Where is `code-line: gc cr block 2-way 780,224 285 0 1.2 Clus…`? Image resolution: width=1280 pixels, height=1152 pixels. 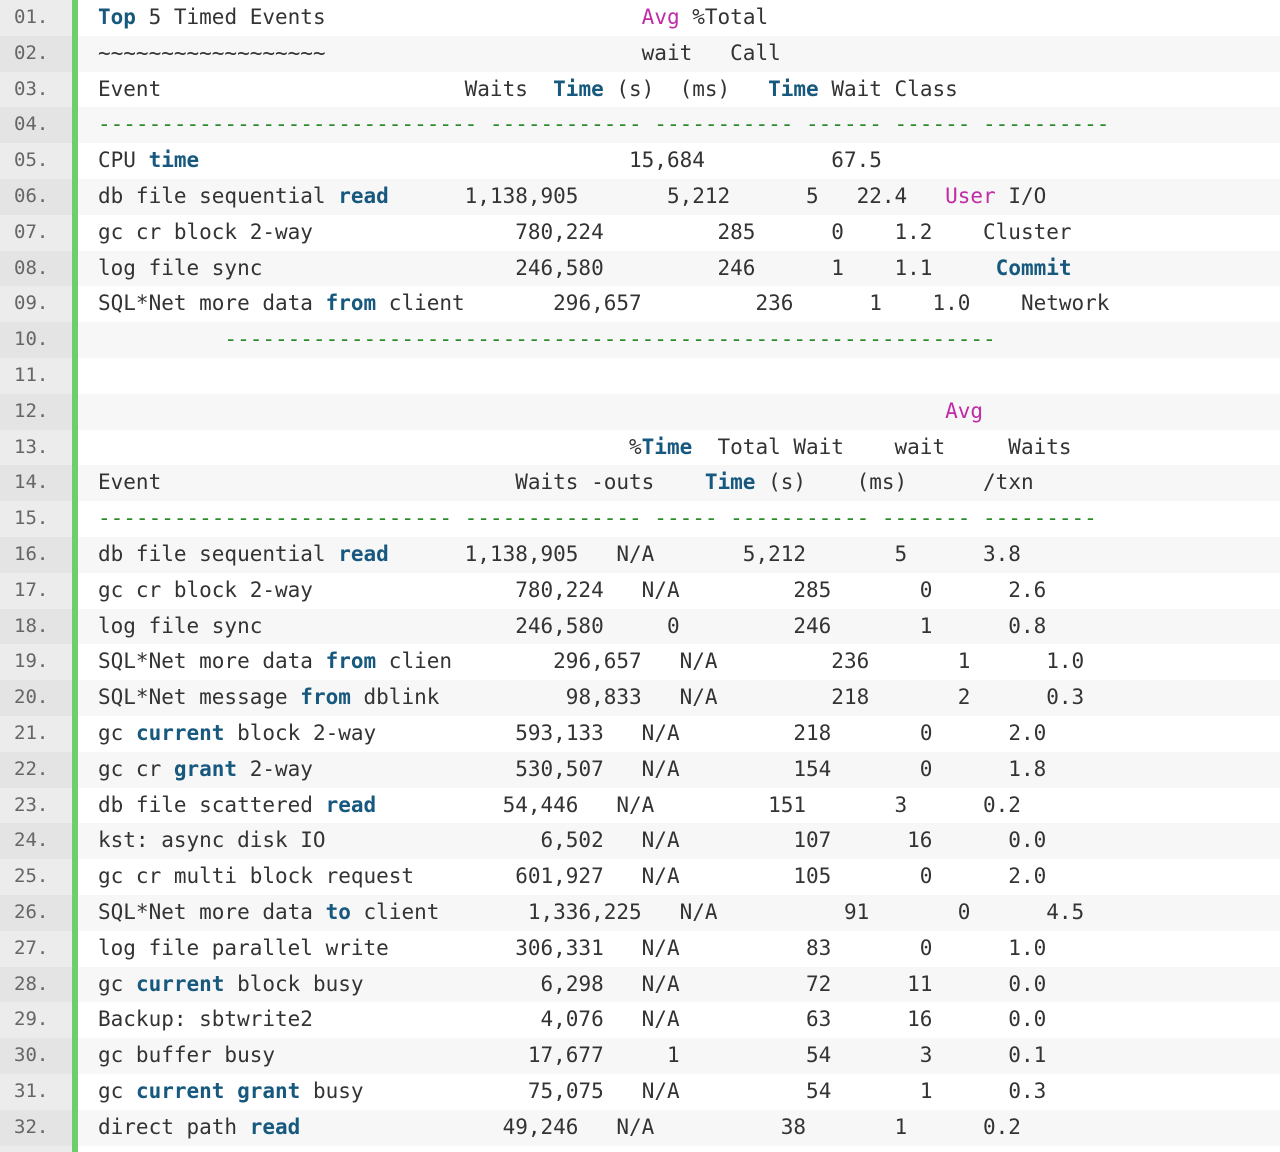 code-line: gc cr block 2-way 780,224 285 0 1.2 Clus… is located at coordinates (679, 233).